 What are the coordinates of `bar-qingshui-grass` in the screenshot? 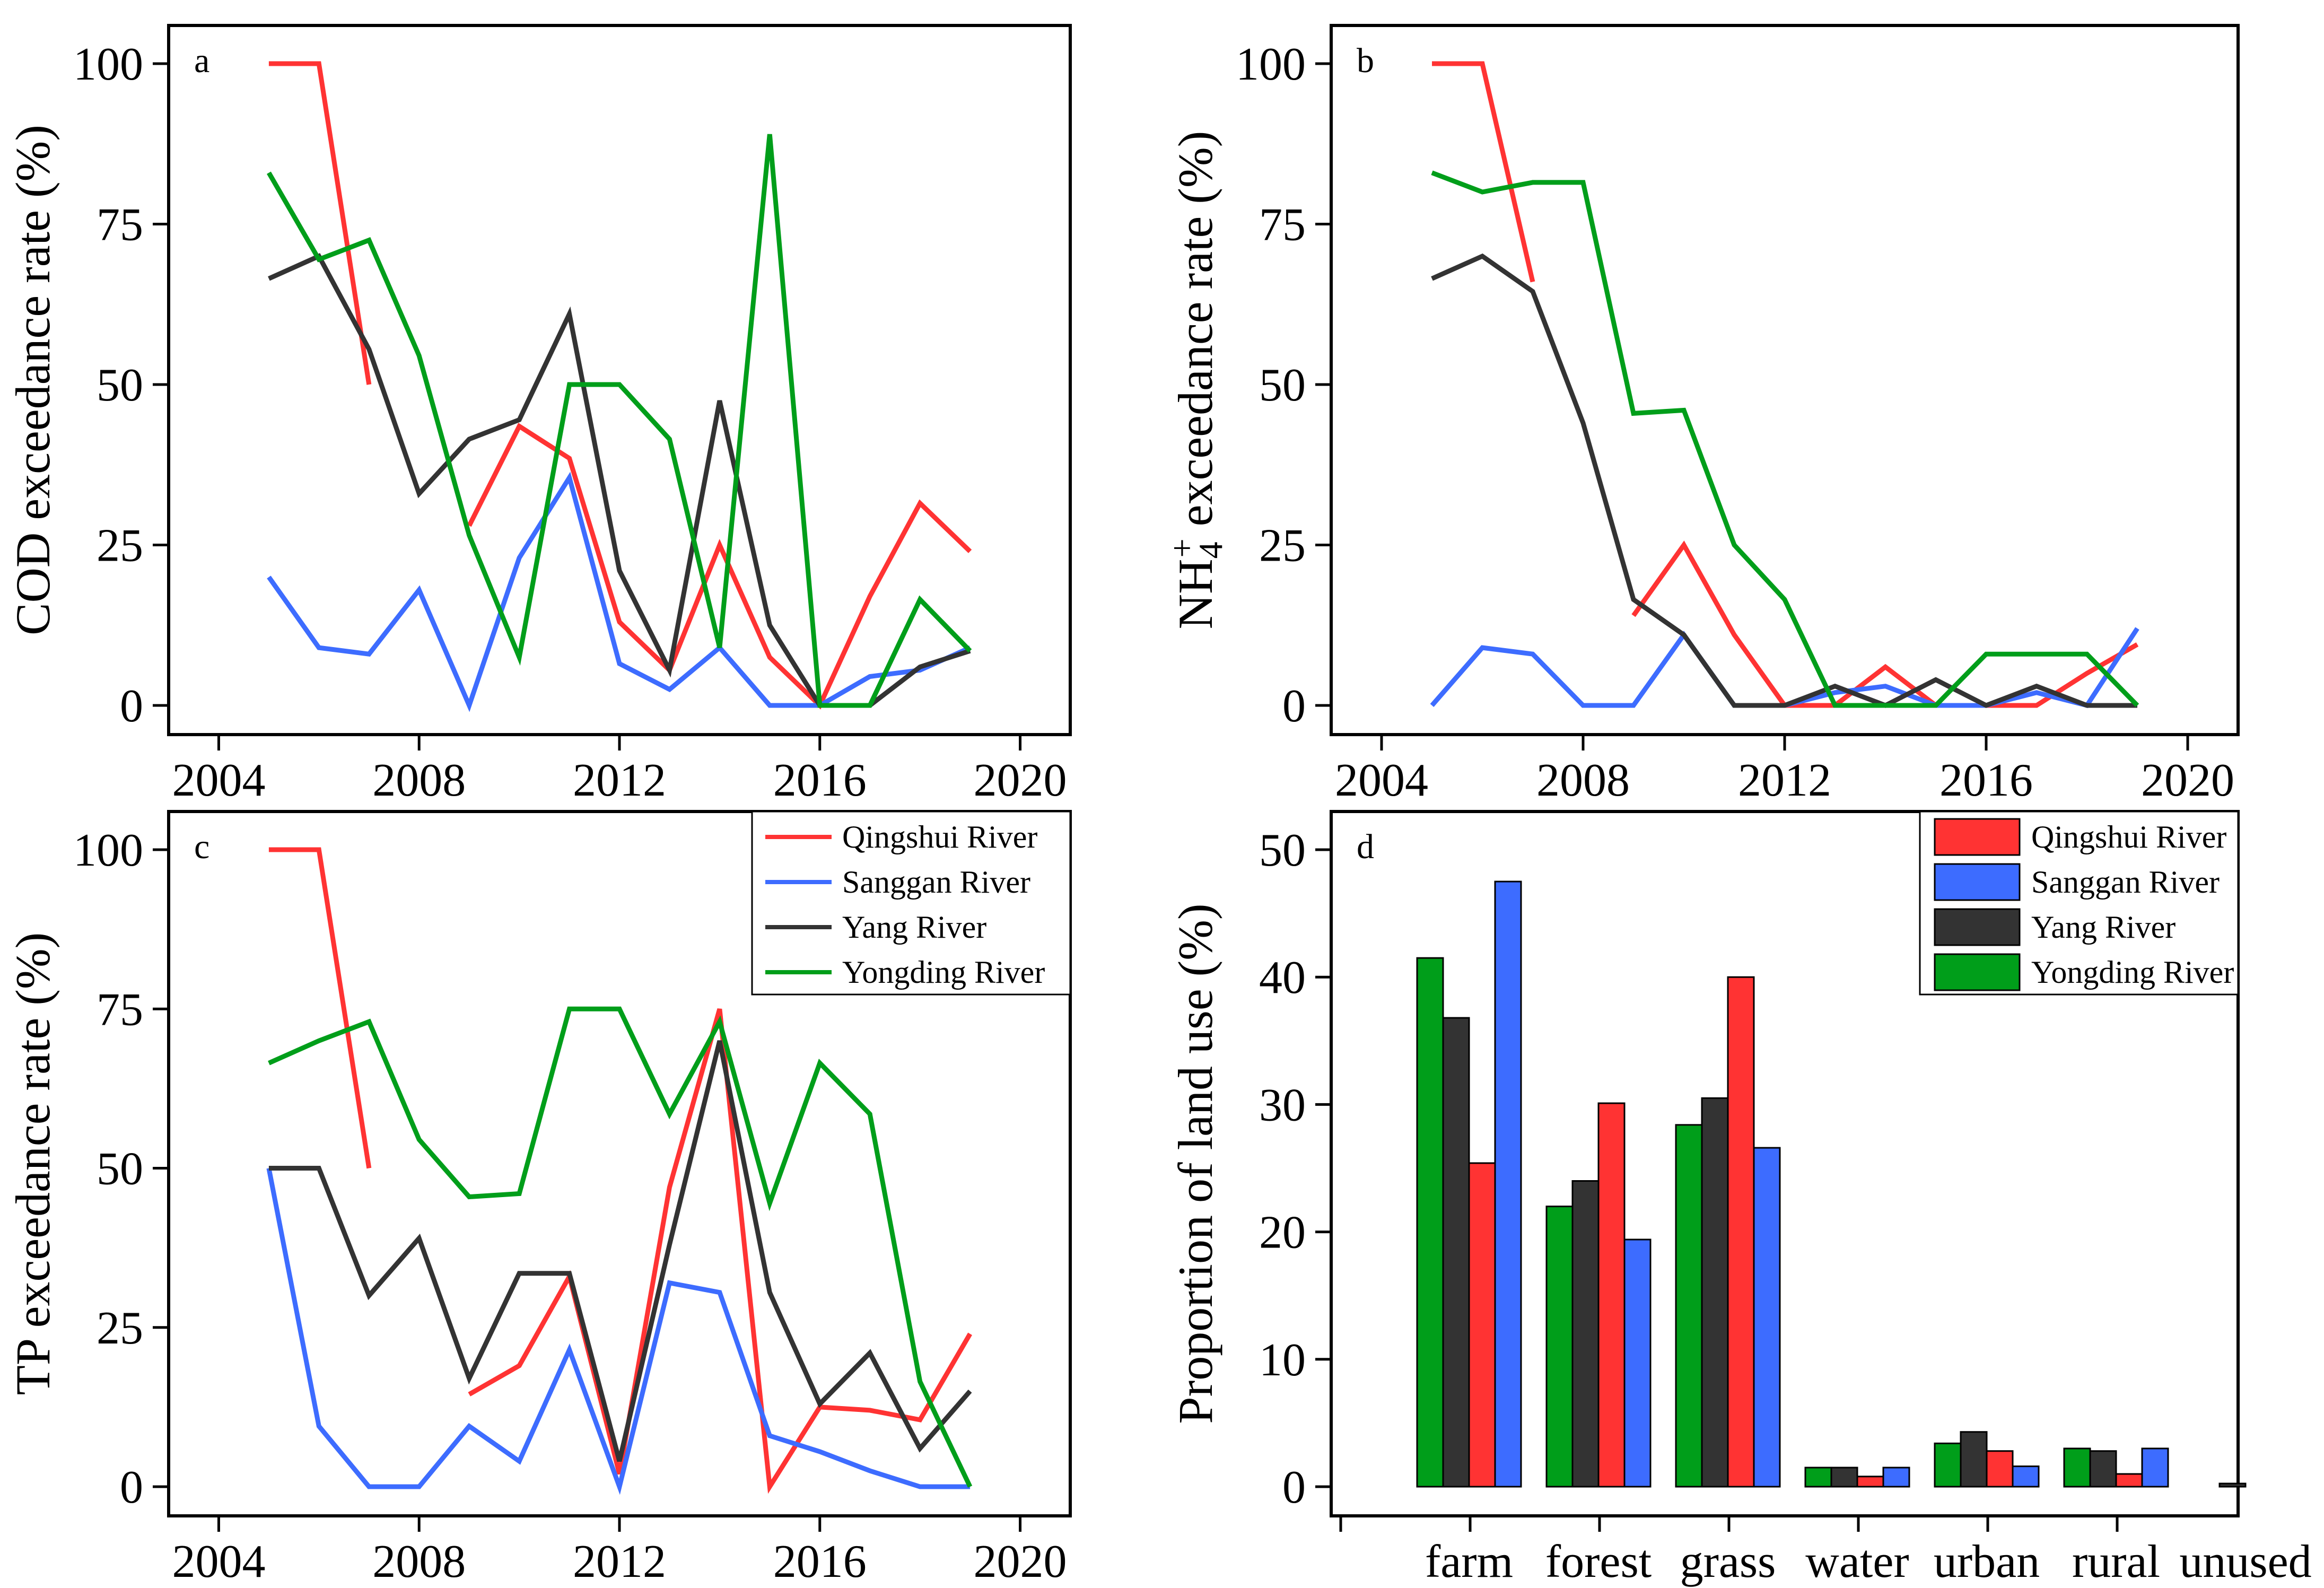 It's located at (1741, 1232).